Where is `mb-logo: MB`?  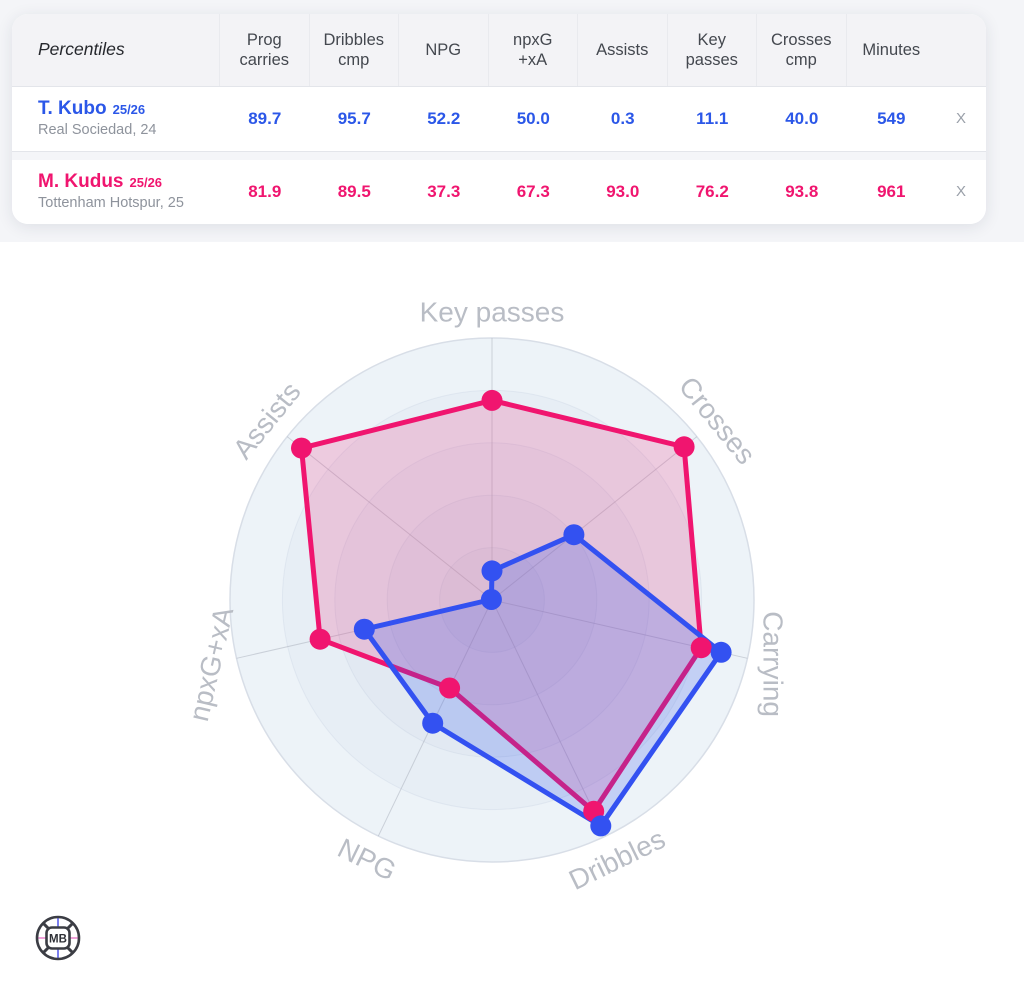
mb-logo: MB is located at coordinates (58, 938).